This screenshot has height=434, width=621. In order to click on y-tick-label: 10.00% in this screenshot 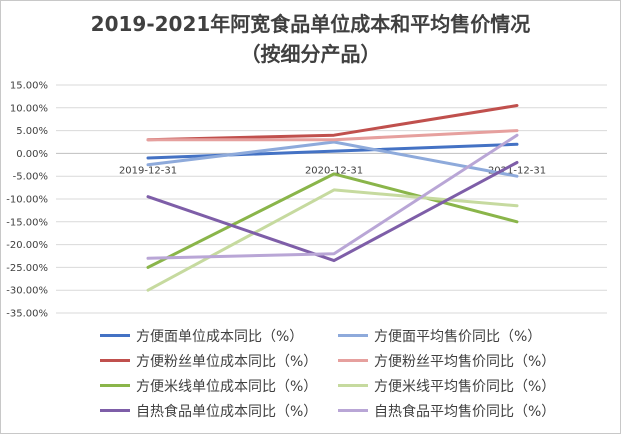, I will do `click(29, 108)`.